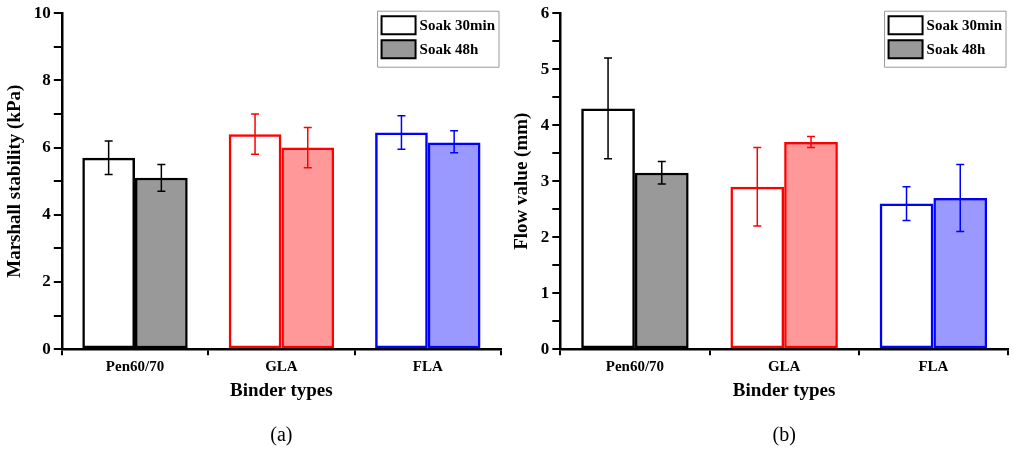 This screenshot has width=1014, height=454. What do you see at coordinates (545, 180) in the screenshot?
I see `y-tick-label: 3` at bounding box center [545, 180].